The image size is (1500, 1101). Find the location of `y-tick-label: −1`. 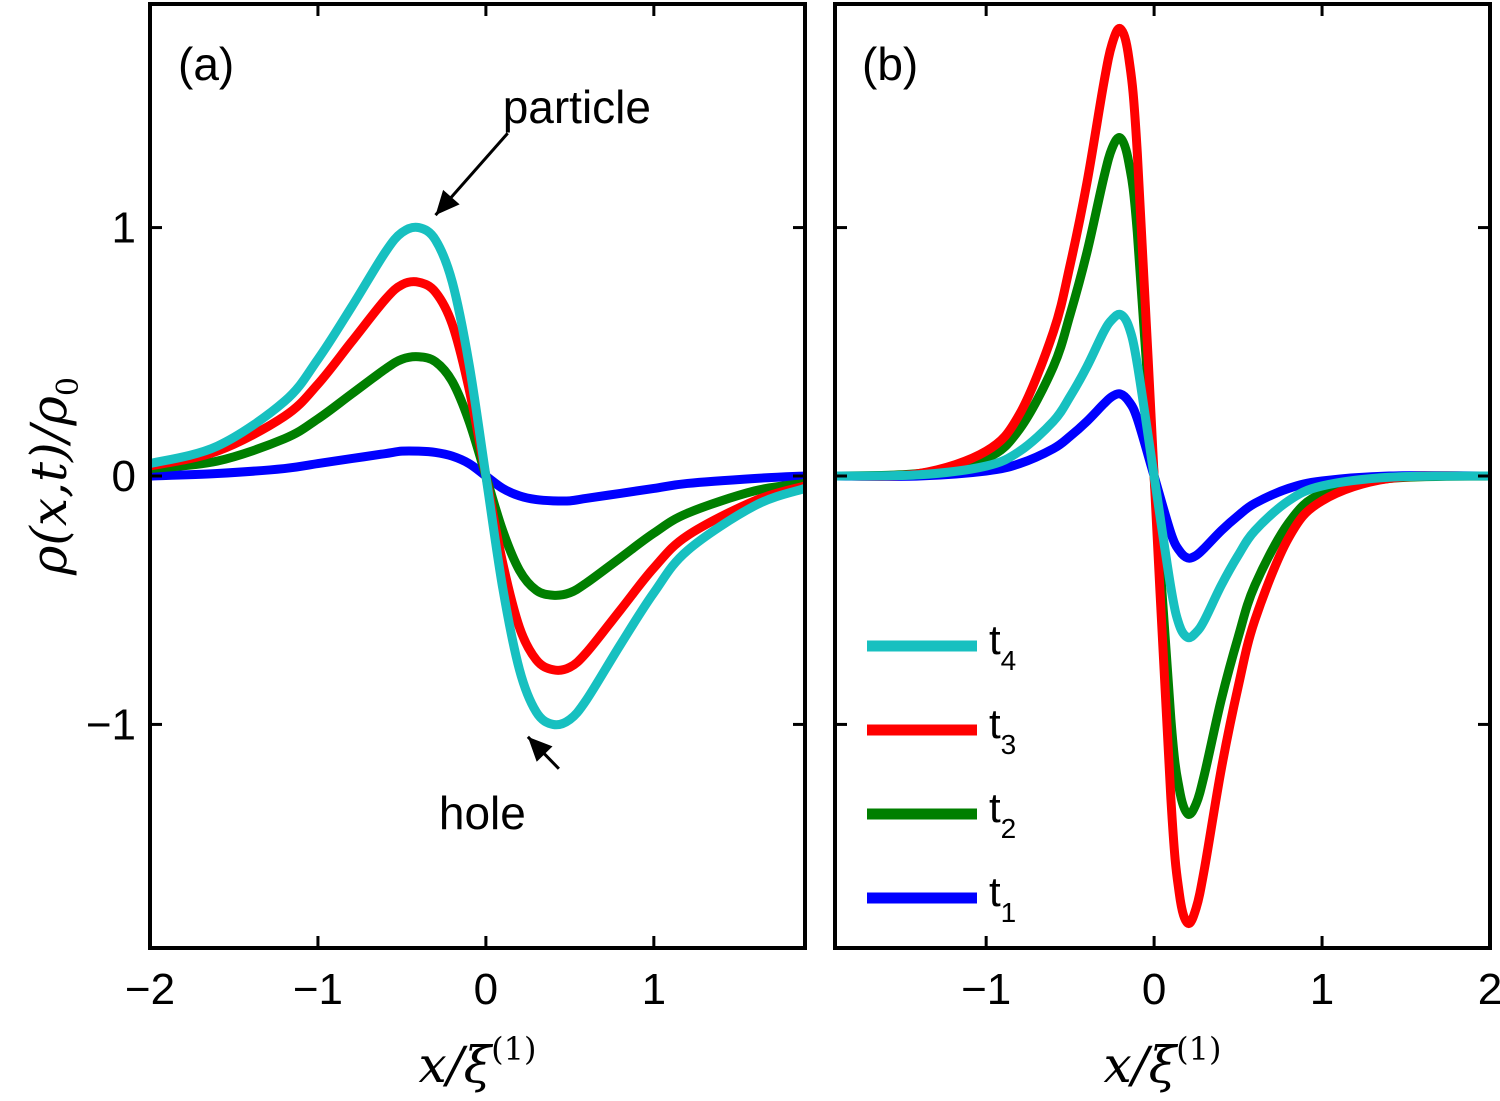

y-tick-label: −1 is located at coordinates (111, 724).